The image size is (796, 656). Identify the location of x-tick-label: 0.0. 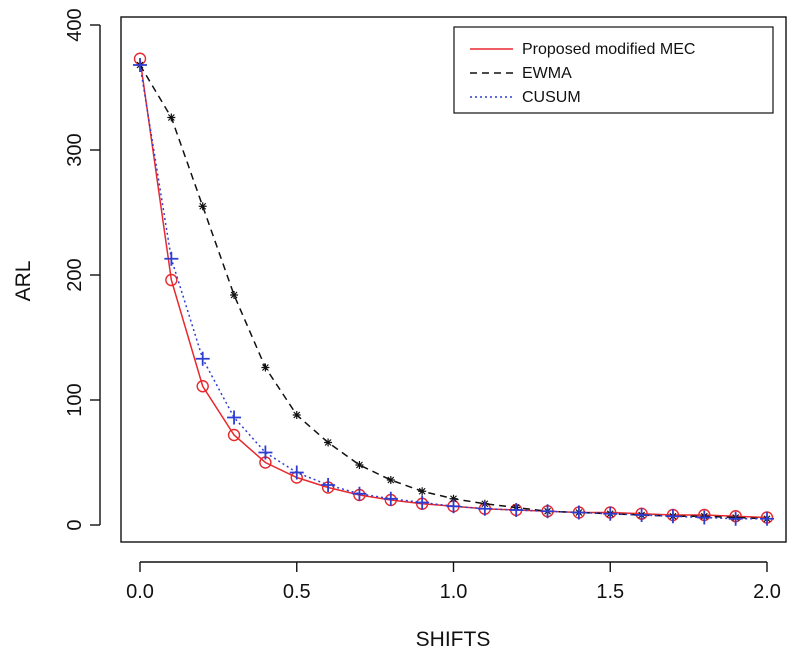
(140, 592).